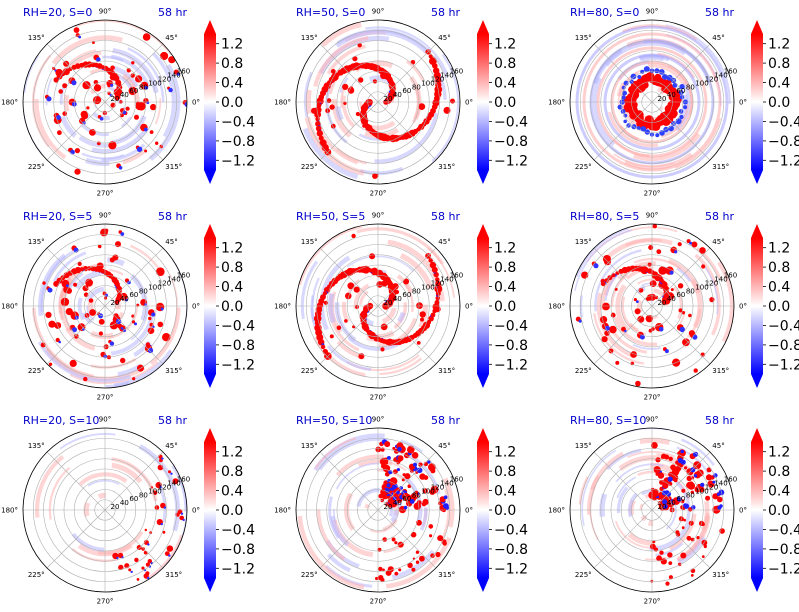  Describe the element at coordinates (378, 602) in the screenshot. I see `angle-tick-label: 270°` at that location.